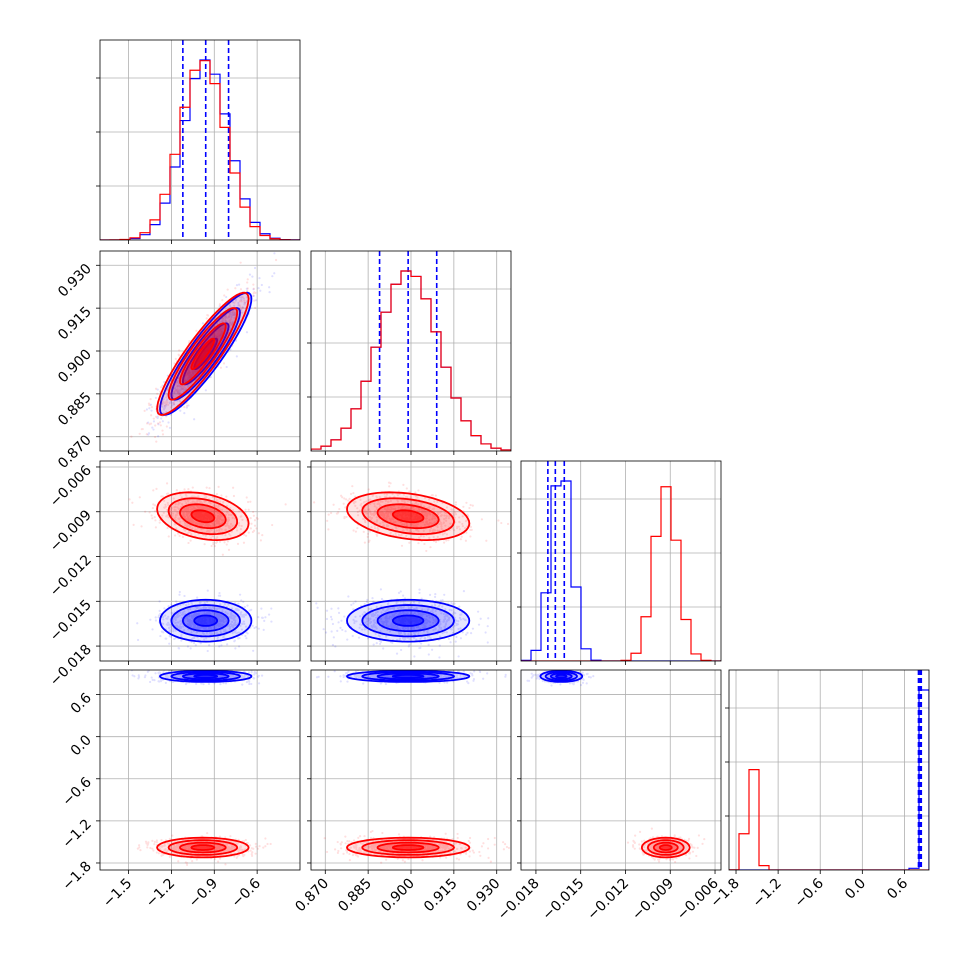  I want to click on panel-content, so click(411, 351).